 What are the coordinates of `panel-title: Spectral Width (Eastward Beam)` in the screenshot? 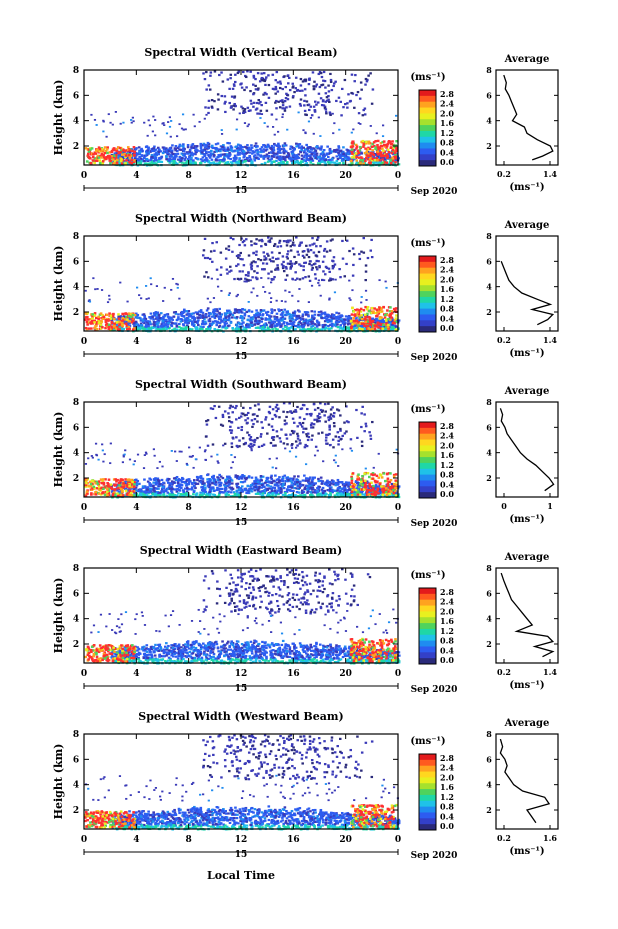 It's located at (241, 550).